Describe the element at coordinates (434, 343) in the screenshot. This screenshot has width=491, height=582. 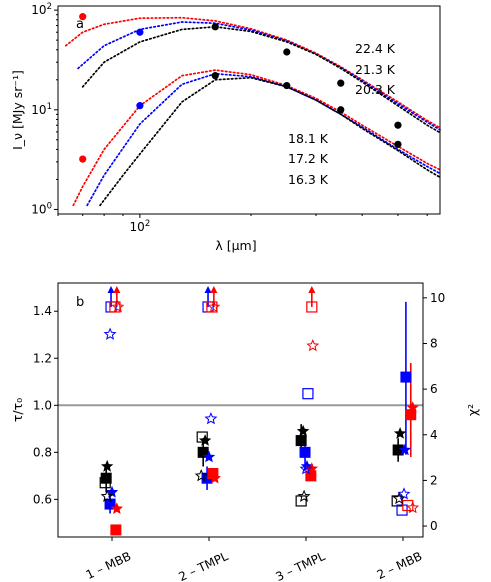
I see `y-tick-label-right-4: 8` at that location.